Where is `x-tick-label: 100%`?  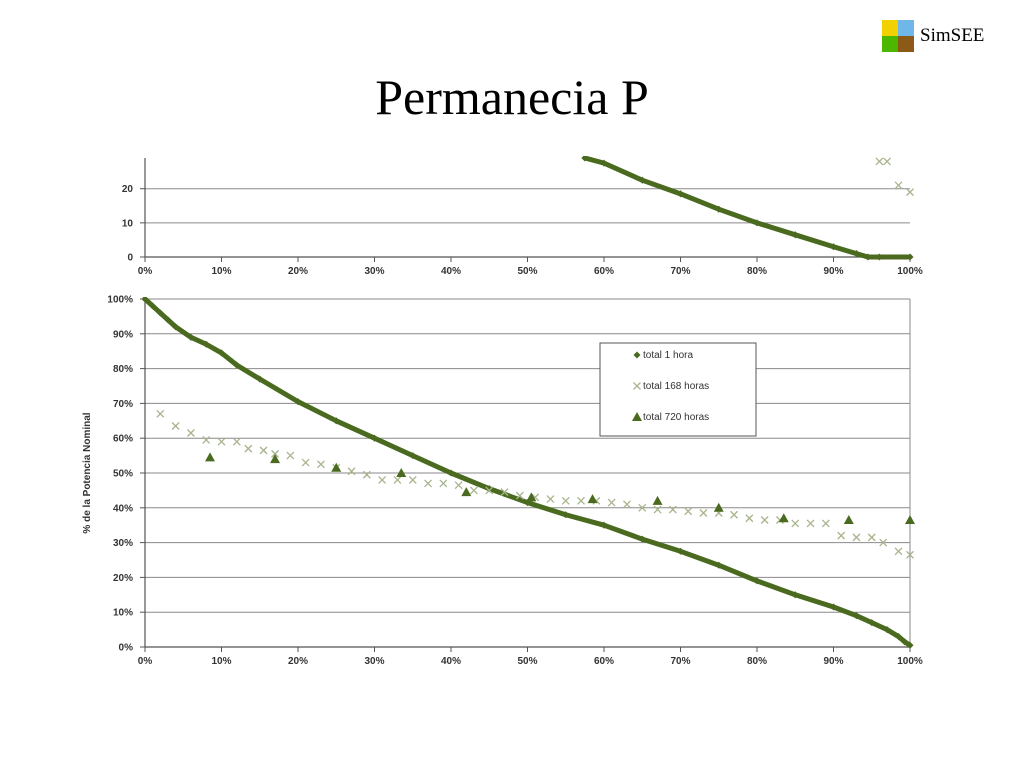 x-tick-label: 100% is located at coordinates (910, 661).